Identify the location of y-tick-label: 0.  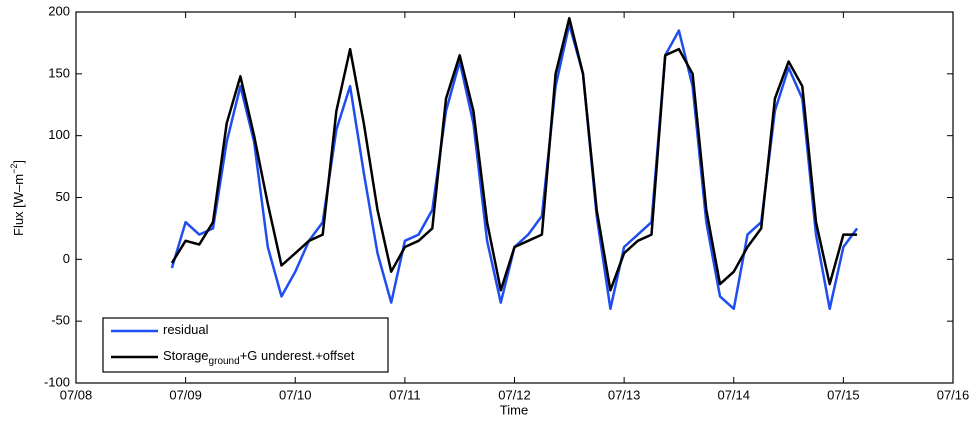
(66, 258).